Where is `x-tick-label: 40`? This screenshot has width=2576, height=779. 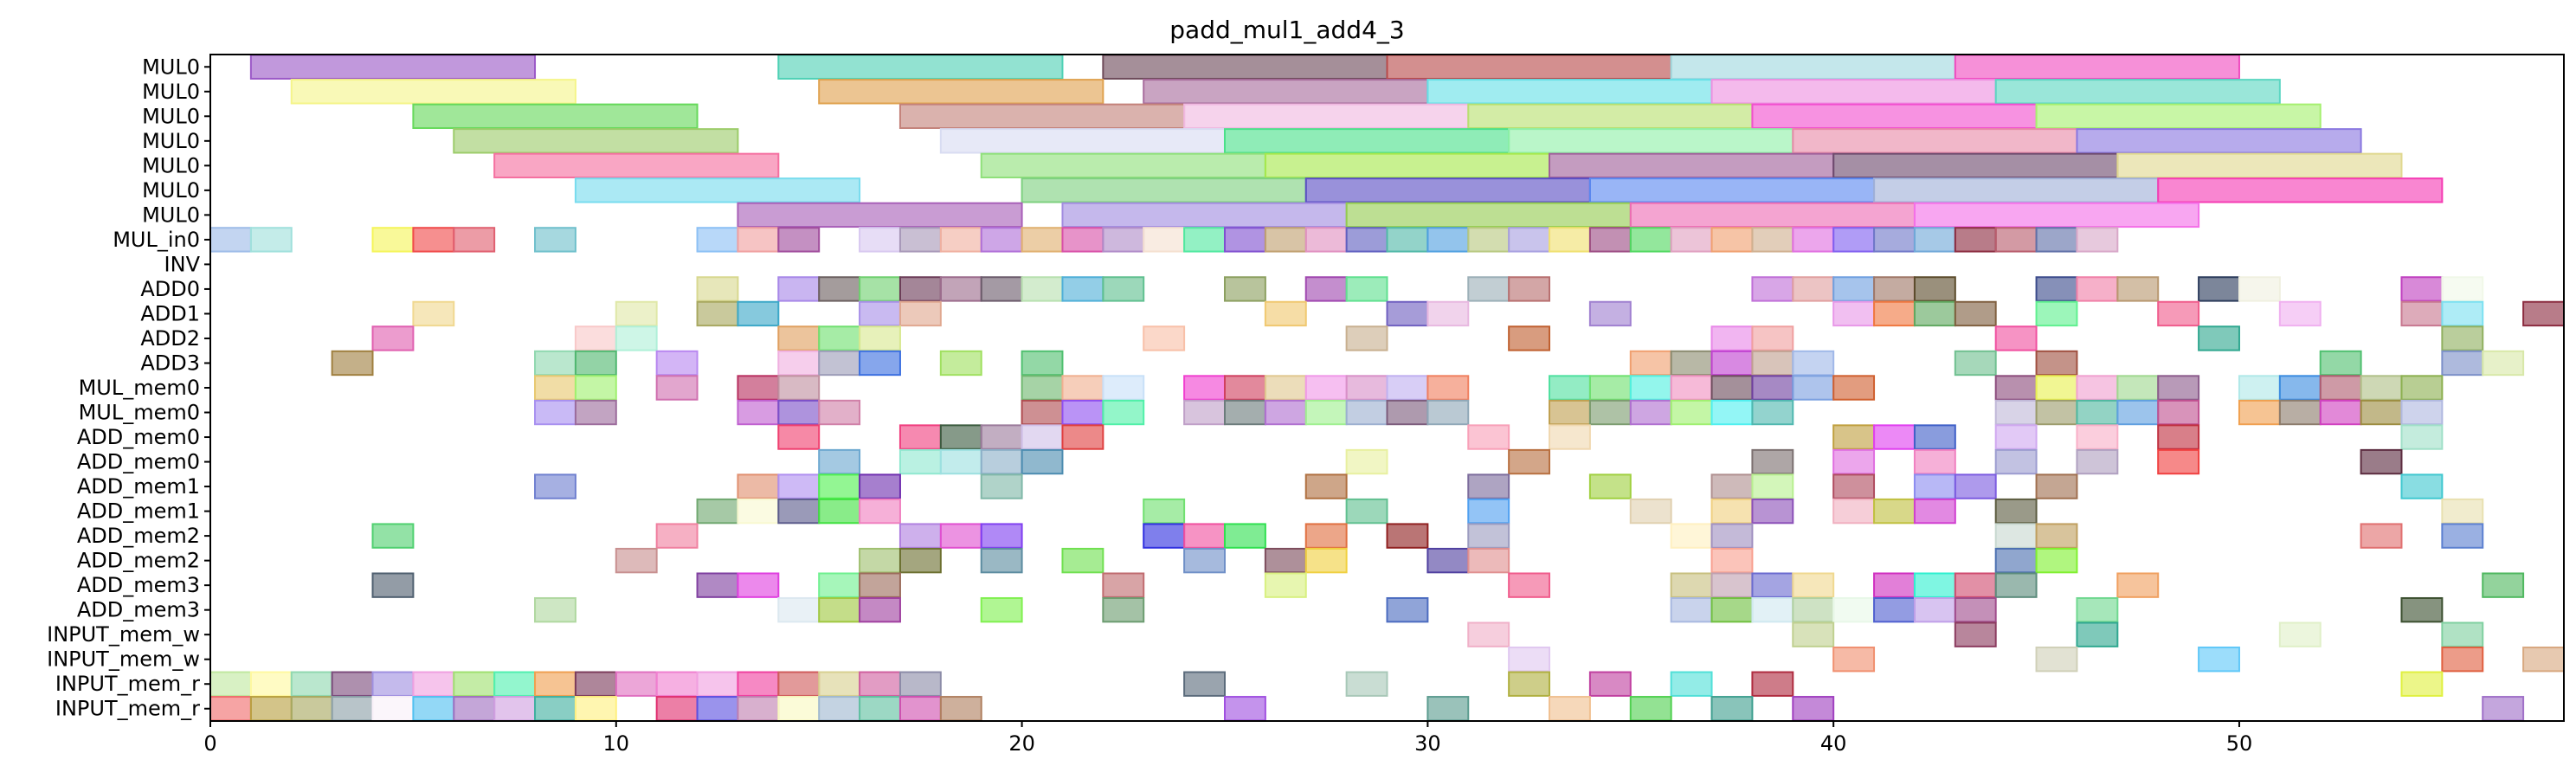
x-tick-label: 40 is located at coordinates (1833, 743).